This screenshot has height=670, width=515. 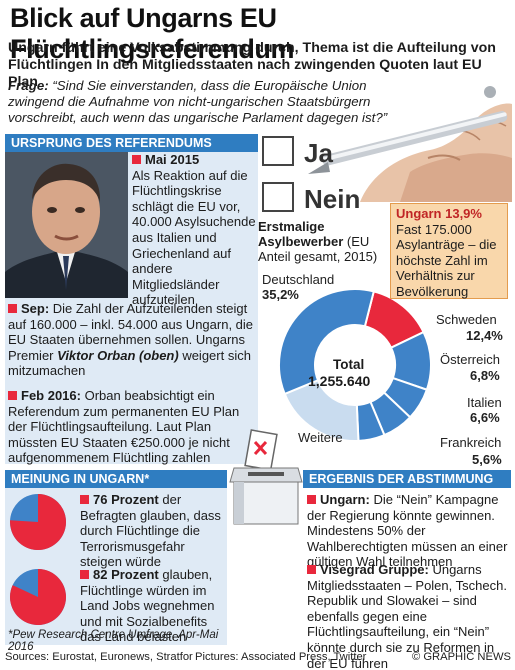 What do you see at coordinates (28, 85) in the screenshot?
I see `question-label: Frage:` at bounding box center [28, 85].